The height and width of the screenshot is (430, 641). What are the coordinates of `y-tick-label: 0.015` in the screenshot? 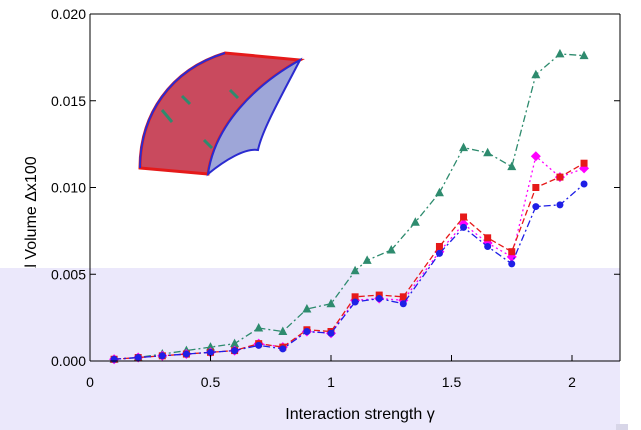 It's located at (68, 101).